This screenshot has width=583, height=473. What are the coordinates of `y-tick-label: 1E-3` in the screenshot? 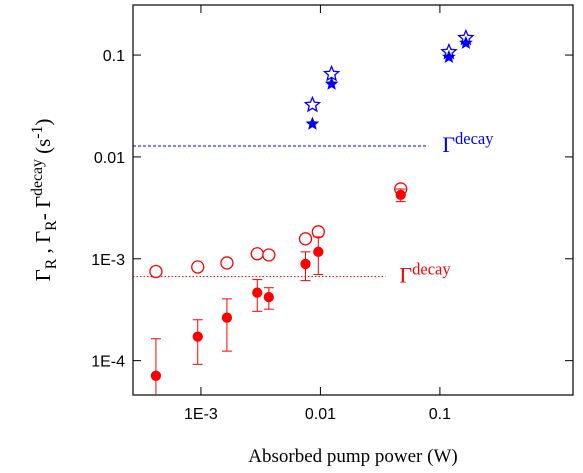 It's located at (108, 260).